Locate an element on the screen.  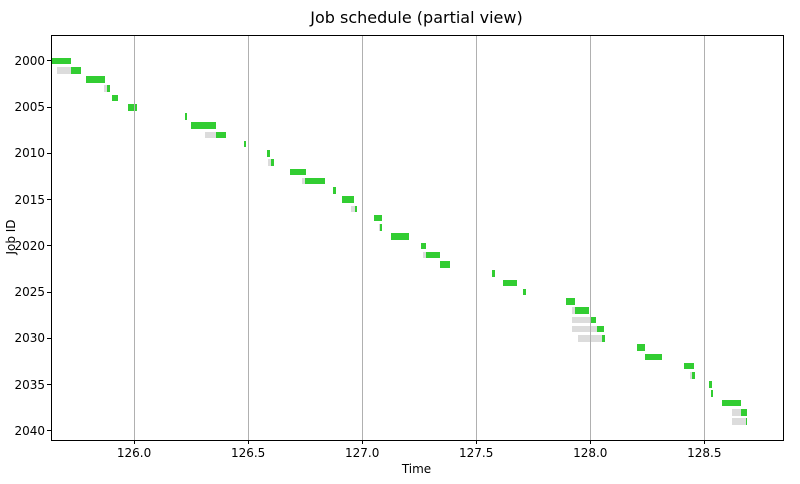
y-tick-label: 2000 is located at coordinates (29, 60).